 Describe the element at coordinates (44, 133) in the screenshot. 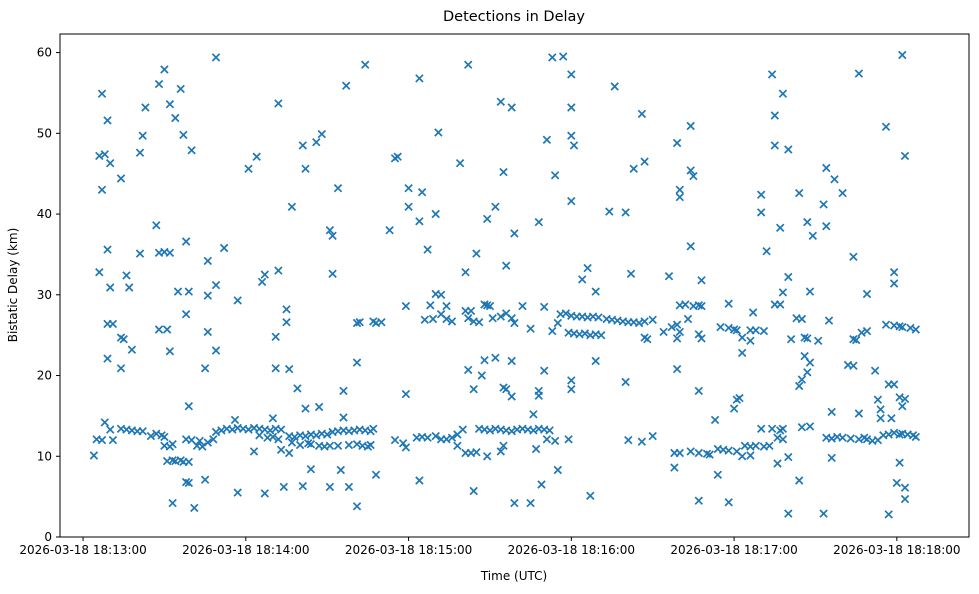

I see `y-tick-label: 50` at that location.